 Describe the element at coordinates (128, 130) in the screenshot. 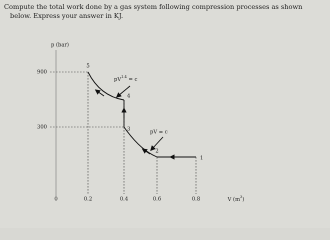

I see `point-label: 3` at that location.